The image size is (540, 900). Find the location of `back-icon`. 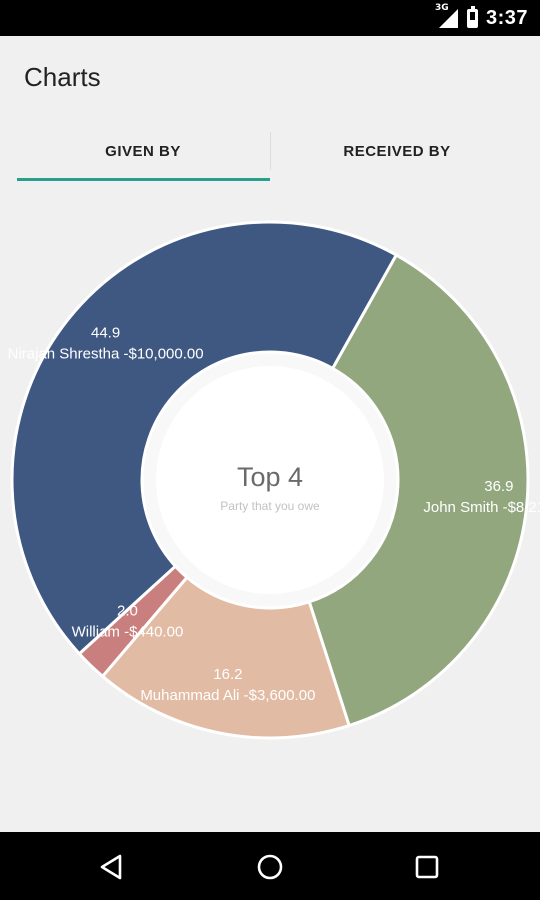

back-icon is located at coordinates (111, 867).